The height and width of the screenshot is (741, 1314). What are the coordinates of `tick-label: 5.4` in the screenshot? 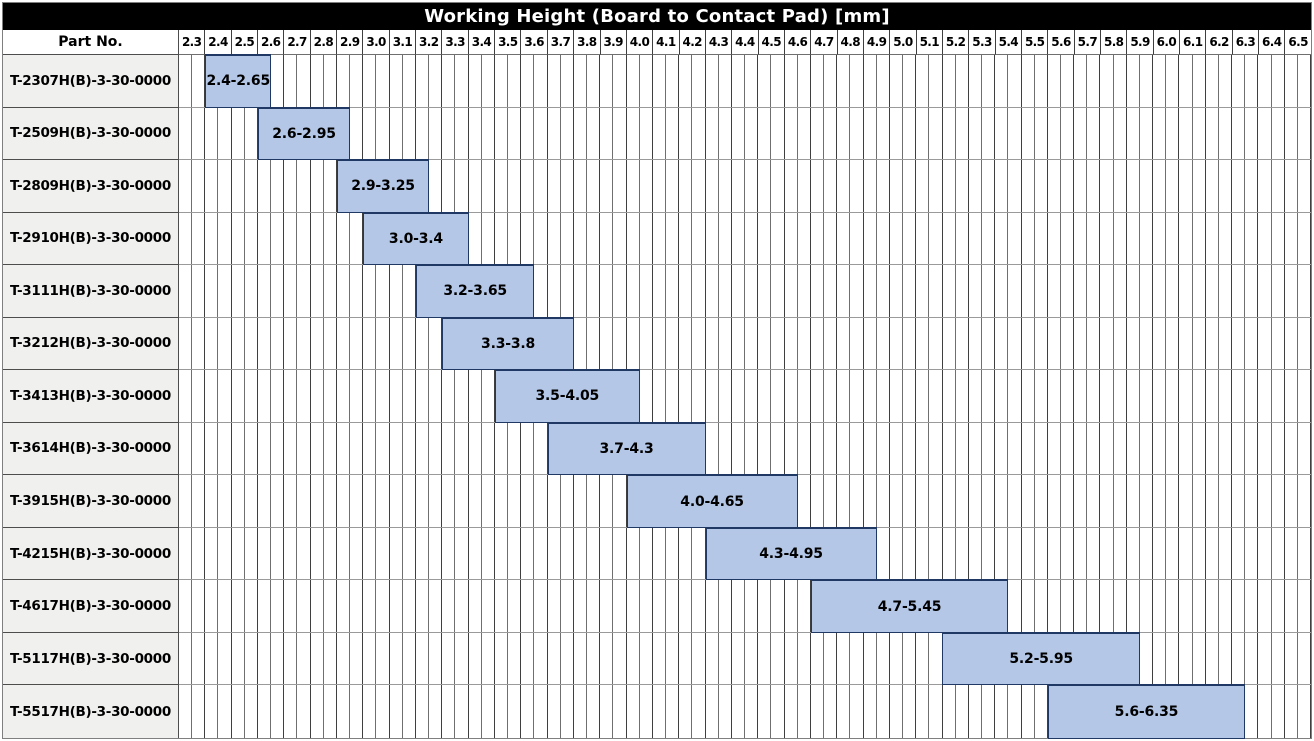 It's located at (1008, 42).